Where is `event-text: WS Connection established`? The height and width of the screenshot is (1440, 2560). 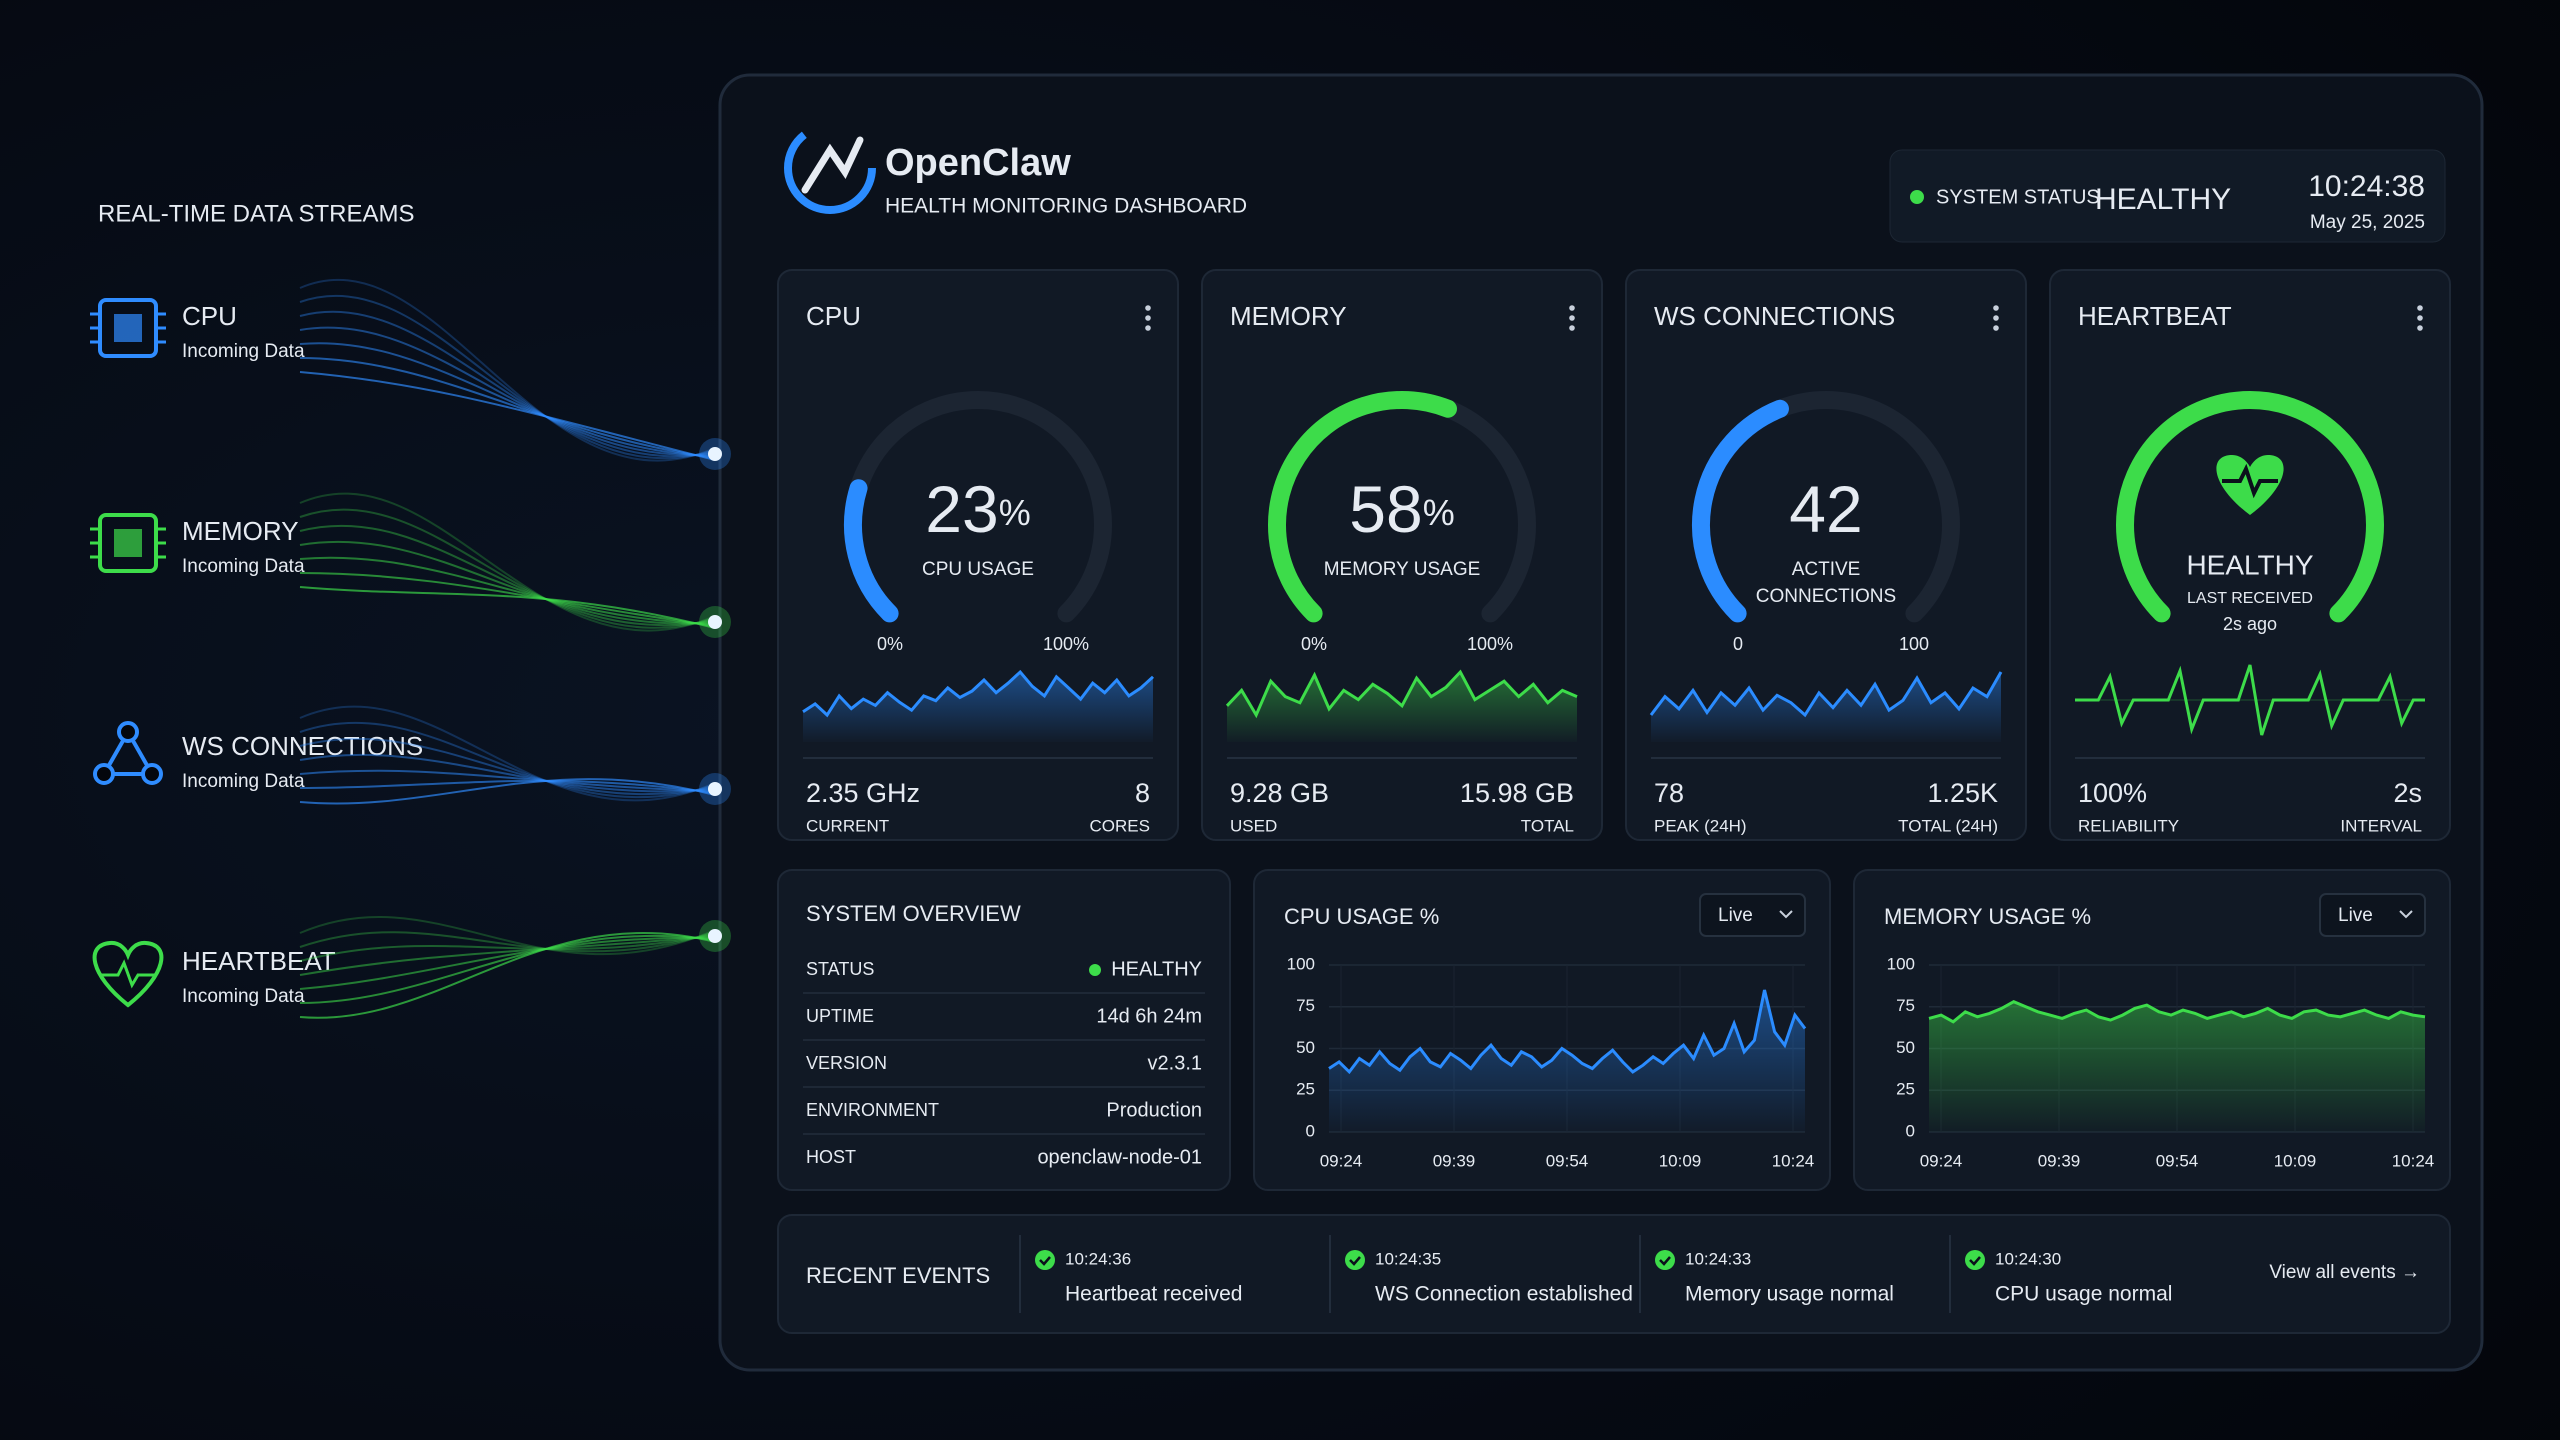
event-text: WS Connection established is located at coordinates (1504, 1294).